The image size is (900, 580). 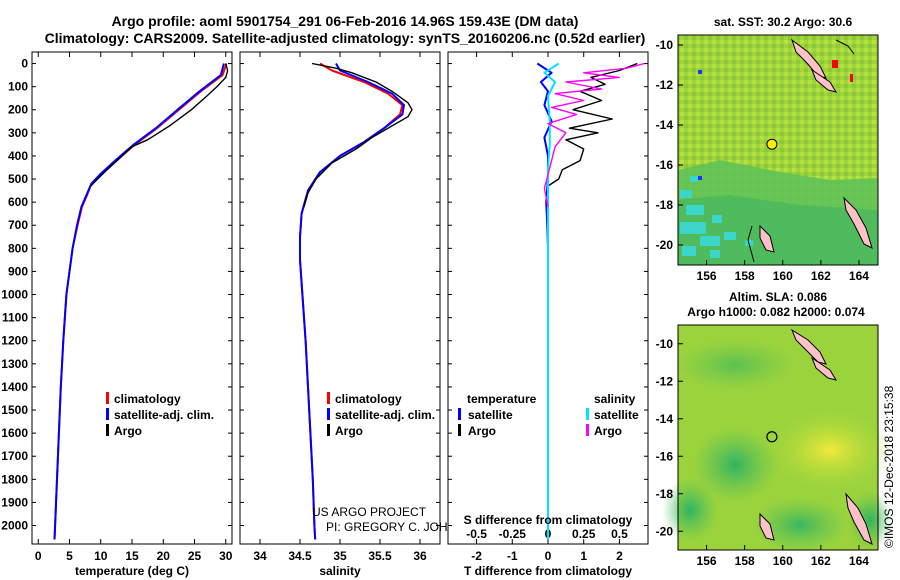 I want to click on difference-series, so click(x=590, y=301).